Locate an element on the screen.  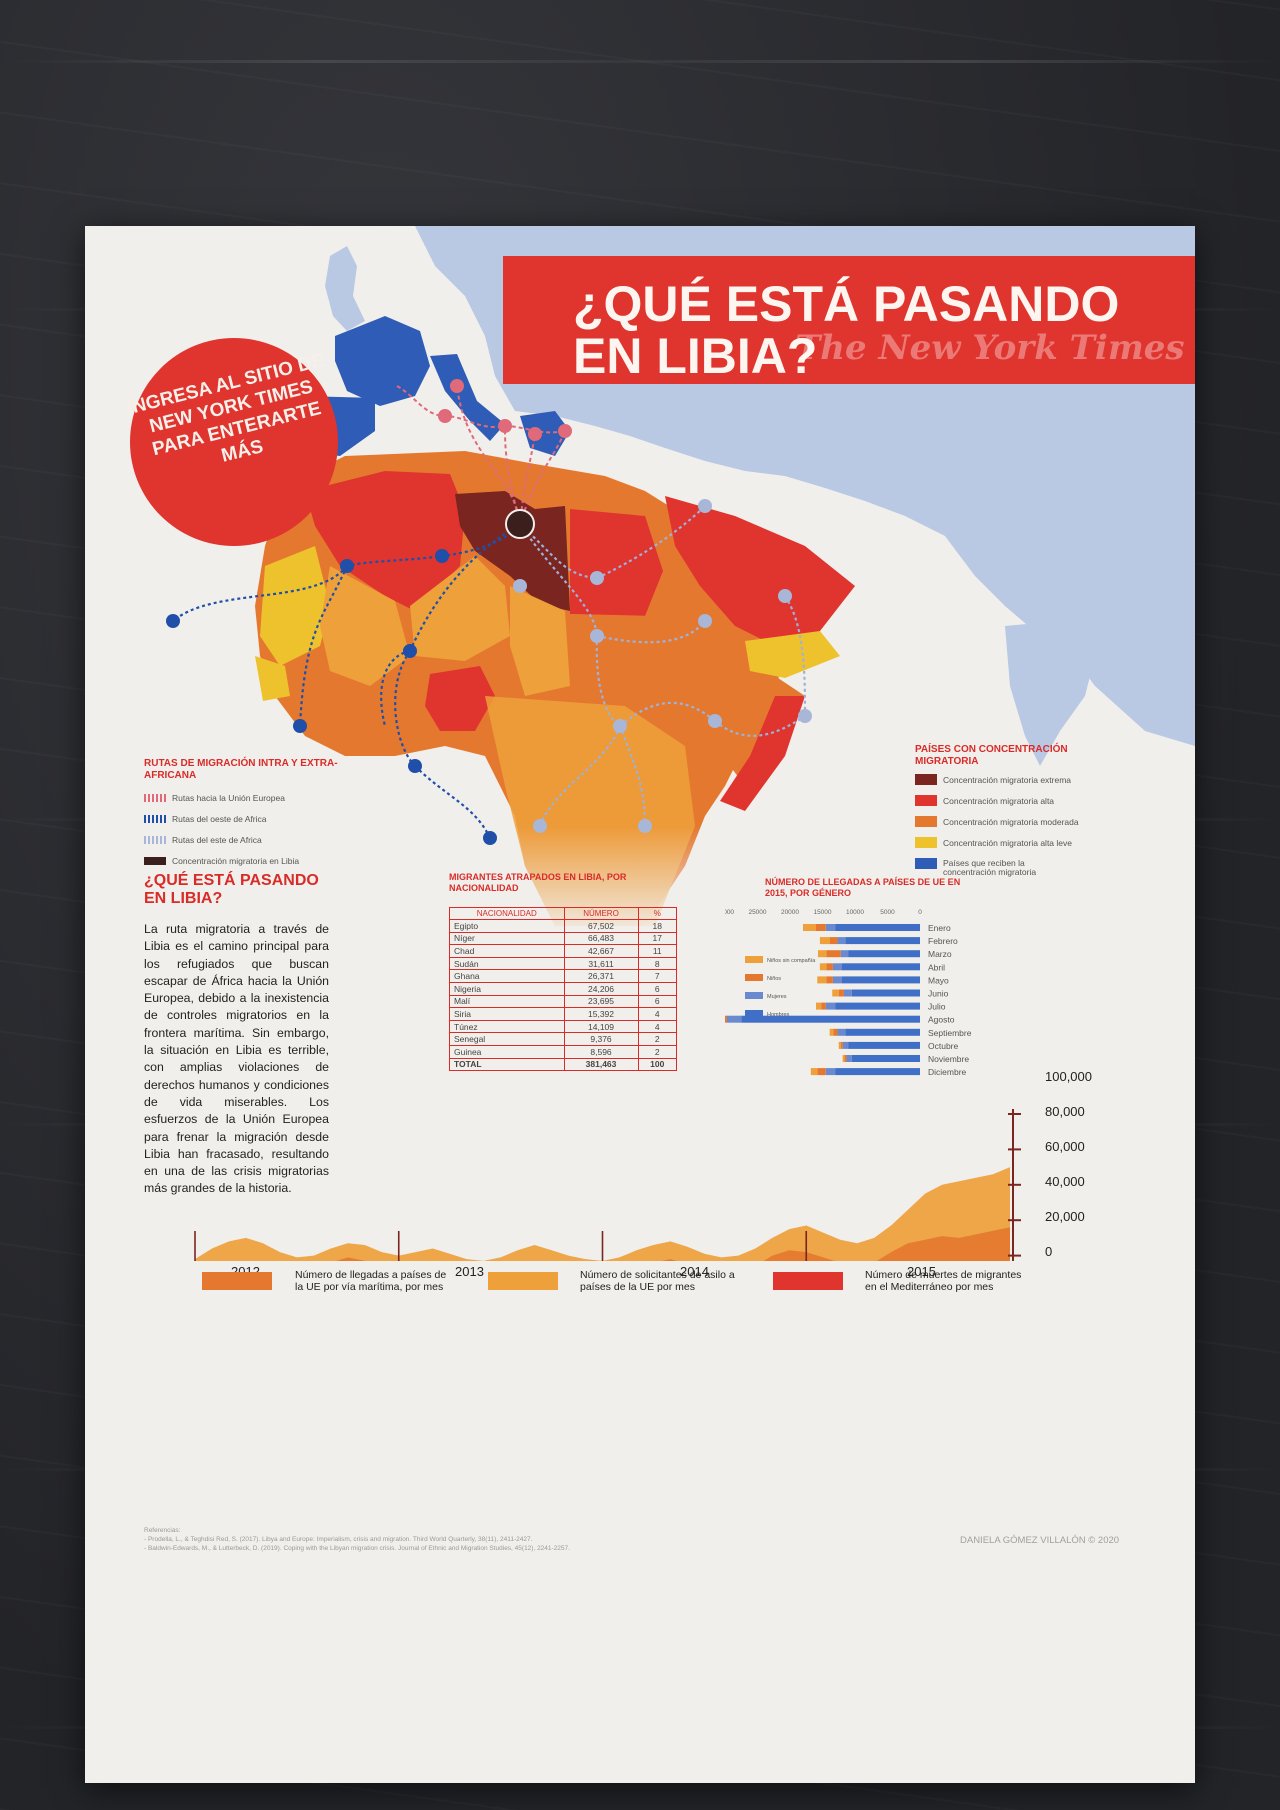
table-row: Siria 15,392 4 is located at coordinates (563, 1014).